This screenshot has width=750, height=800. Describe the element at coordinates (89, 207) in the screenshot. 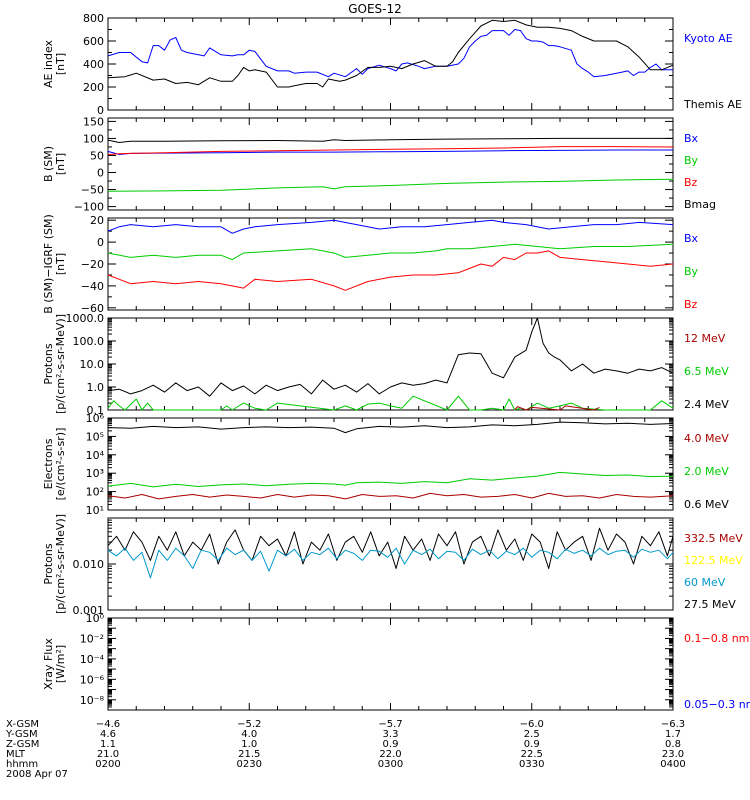

I see `y-tick-label: −100` at that location.